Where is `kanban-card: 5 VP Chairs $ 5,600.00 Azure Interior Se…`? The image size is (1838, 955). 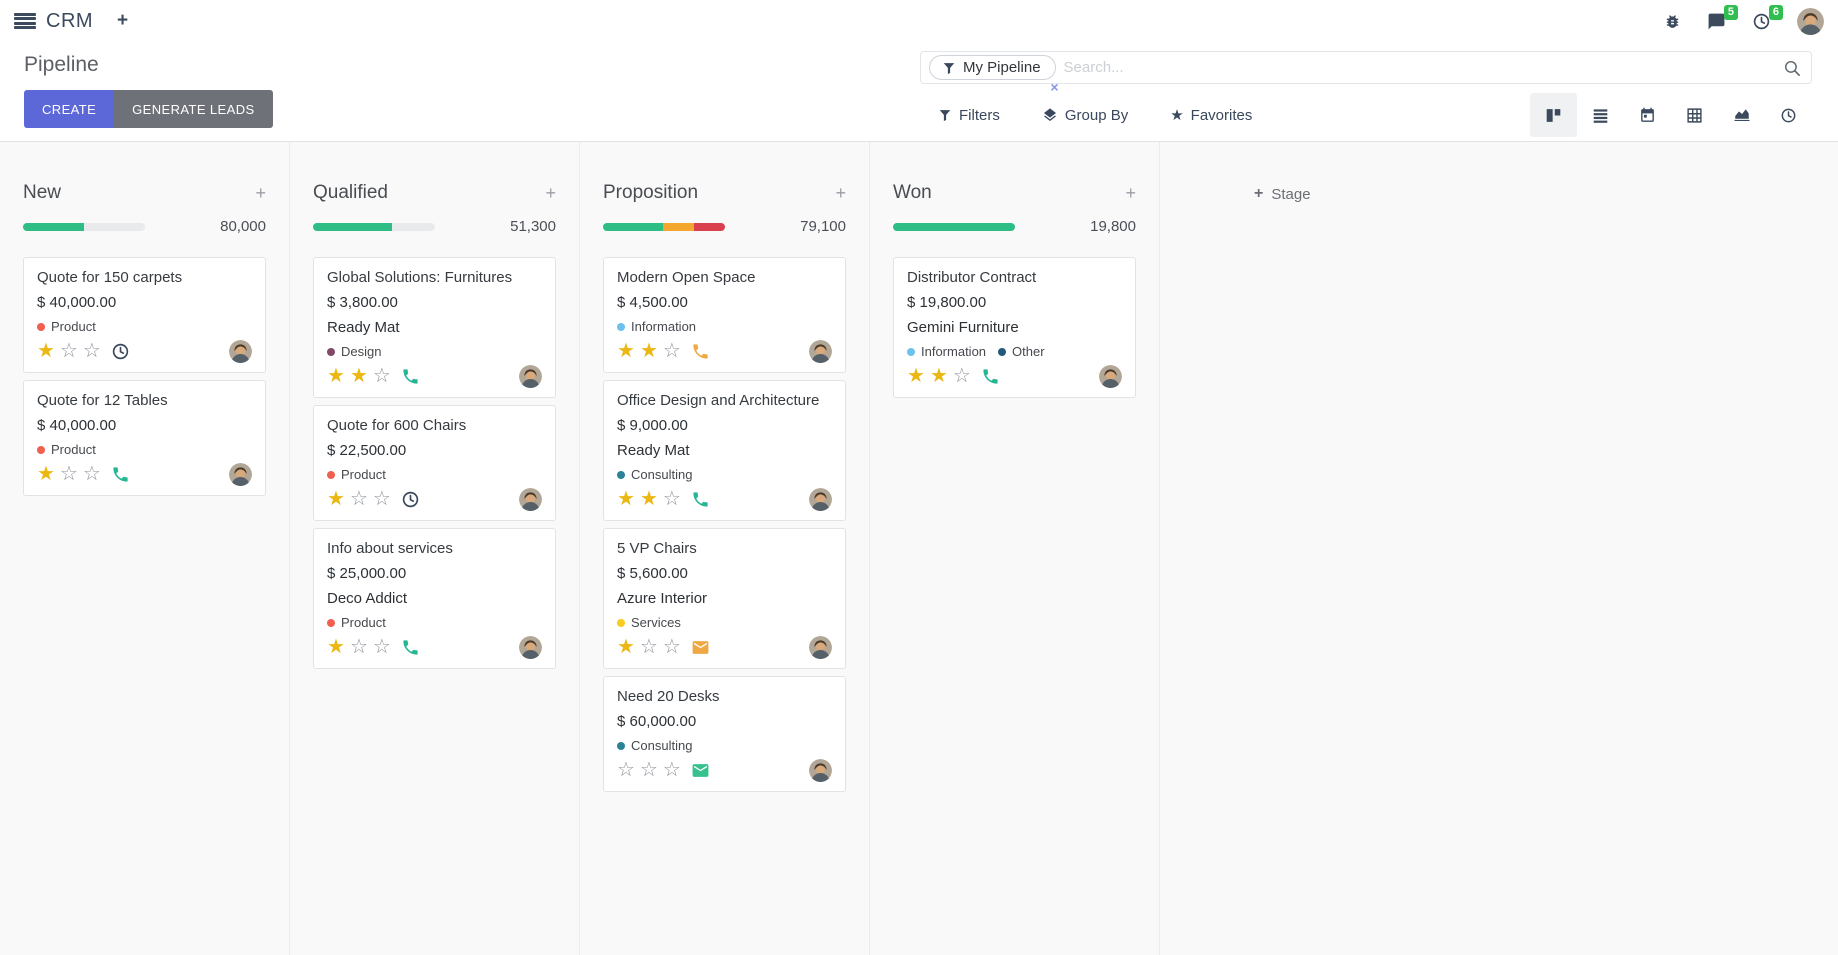
kanban-card: 5 VP Chairs $ 5,600.00 Azure Interior Se… is located at coordinates (724, 598).